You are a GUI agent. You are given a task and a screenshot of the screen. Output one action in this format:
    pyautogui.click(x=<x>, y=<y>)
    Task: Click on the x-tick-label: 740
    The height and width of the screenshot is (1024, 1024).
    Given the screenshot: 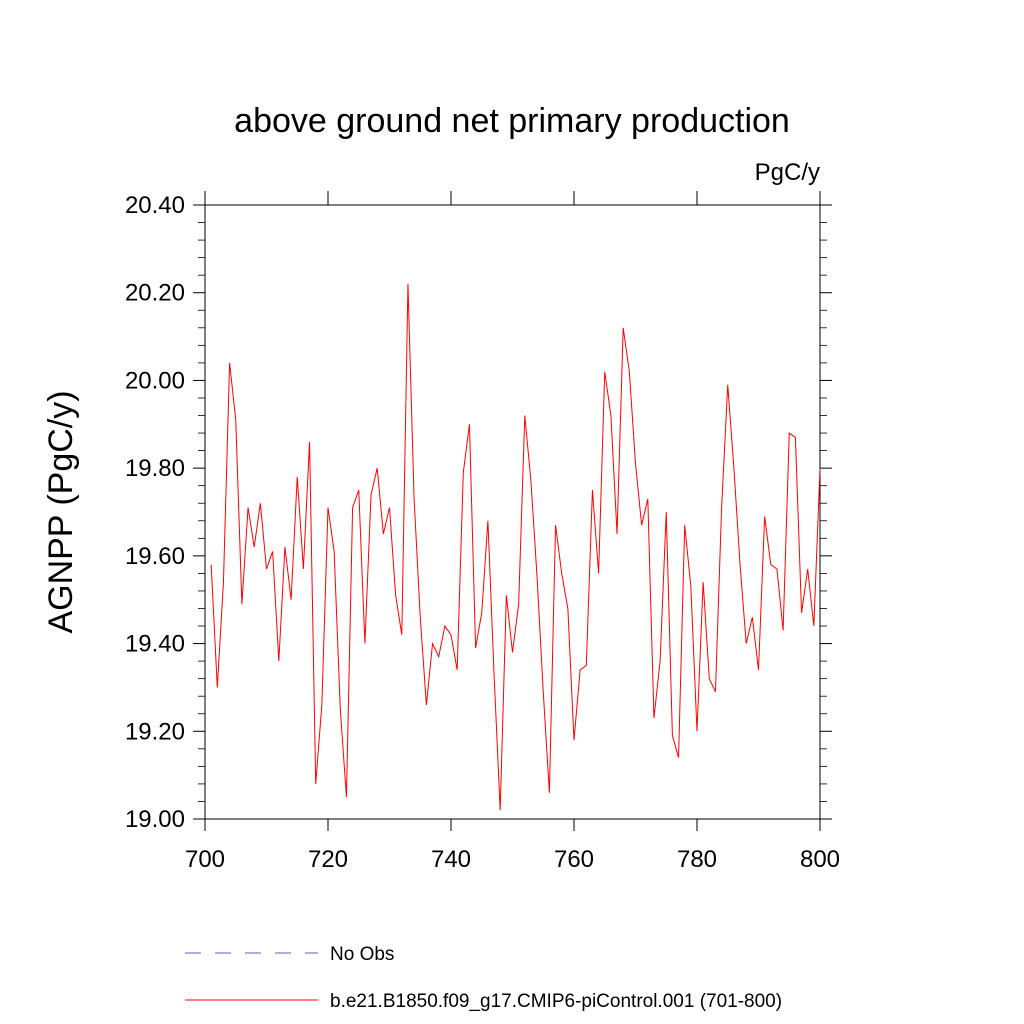 What is the action you would take?
    pyautogui.click(x=451, y=859)
    